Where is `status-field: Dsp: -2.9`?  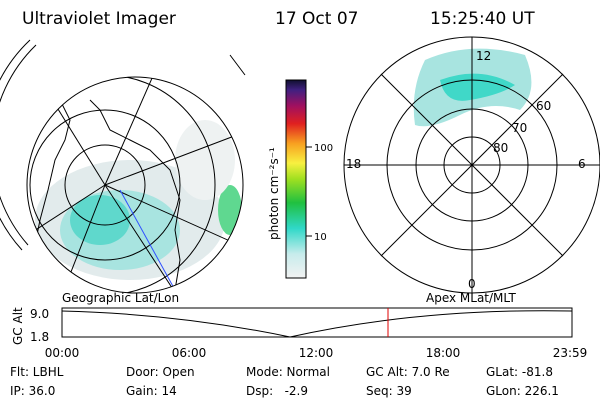
status-field: Dsp: -2.9 is located at coordinates (277, 391).